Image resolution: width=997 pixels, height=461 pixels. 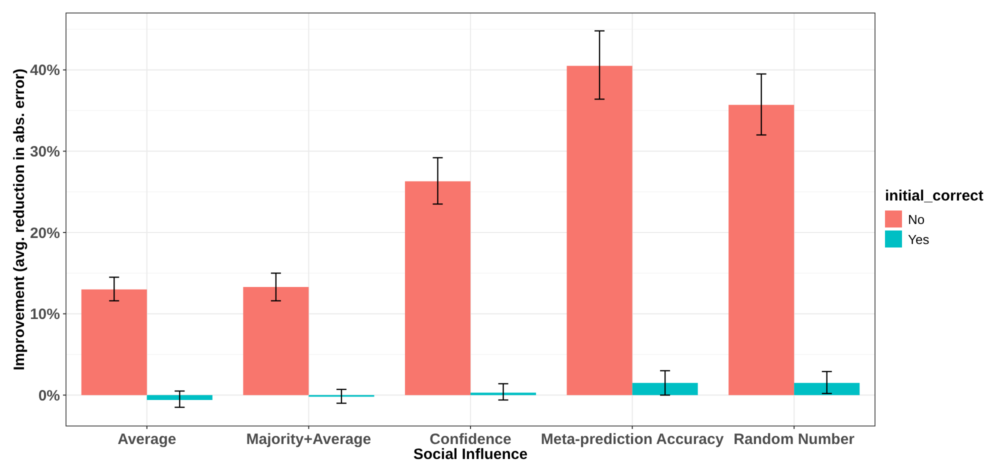 What do you see at coordinates (919, 240) in the screenshot?
I see `legend-label: Yes` at bounding box center [919, 240].